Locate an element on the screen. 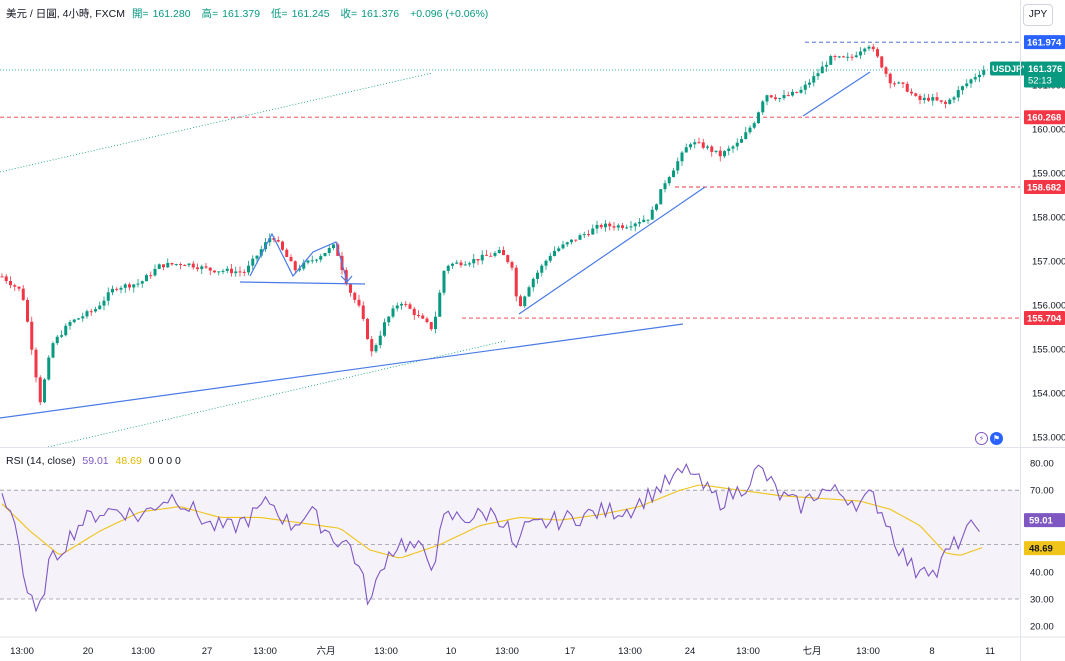 This screenshot has width=1065, height=661. time-tick-label: 13:00 is located at coordinates (748, 651).